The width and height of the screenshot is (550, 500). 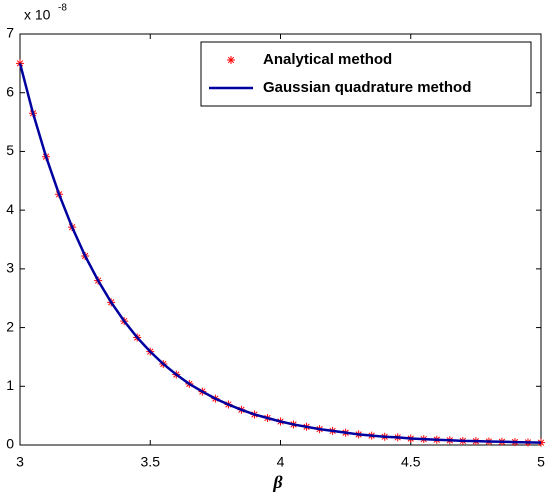 I want to click on x-tick-label: 3, so click(x=20, y=462).